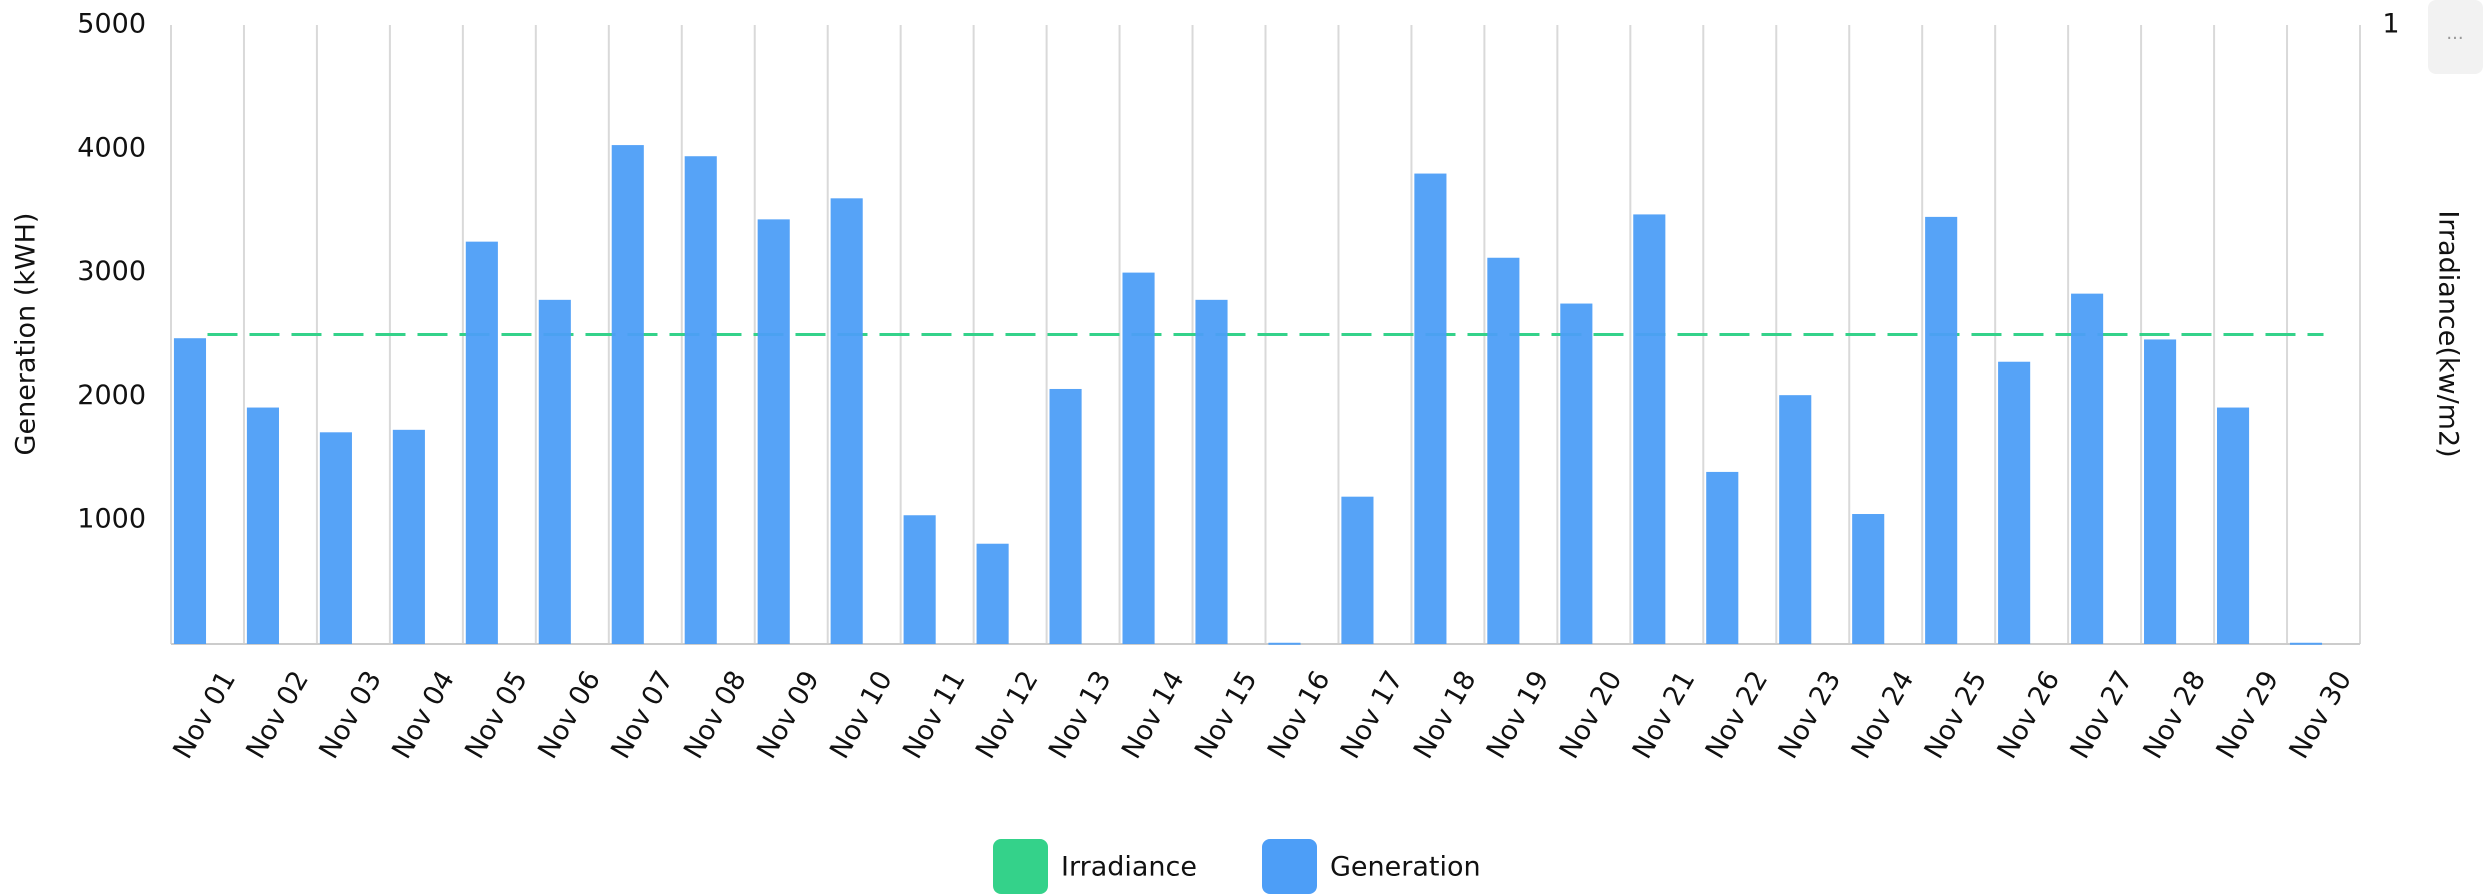 The width and height of the screenshot is (2483, 895). What do you see at coordinates (642, 715) in the screenshot?
I see `x-tick-label: Nov 07` at bounding box center [642, 715].